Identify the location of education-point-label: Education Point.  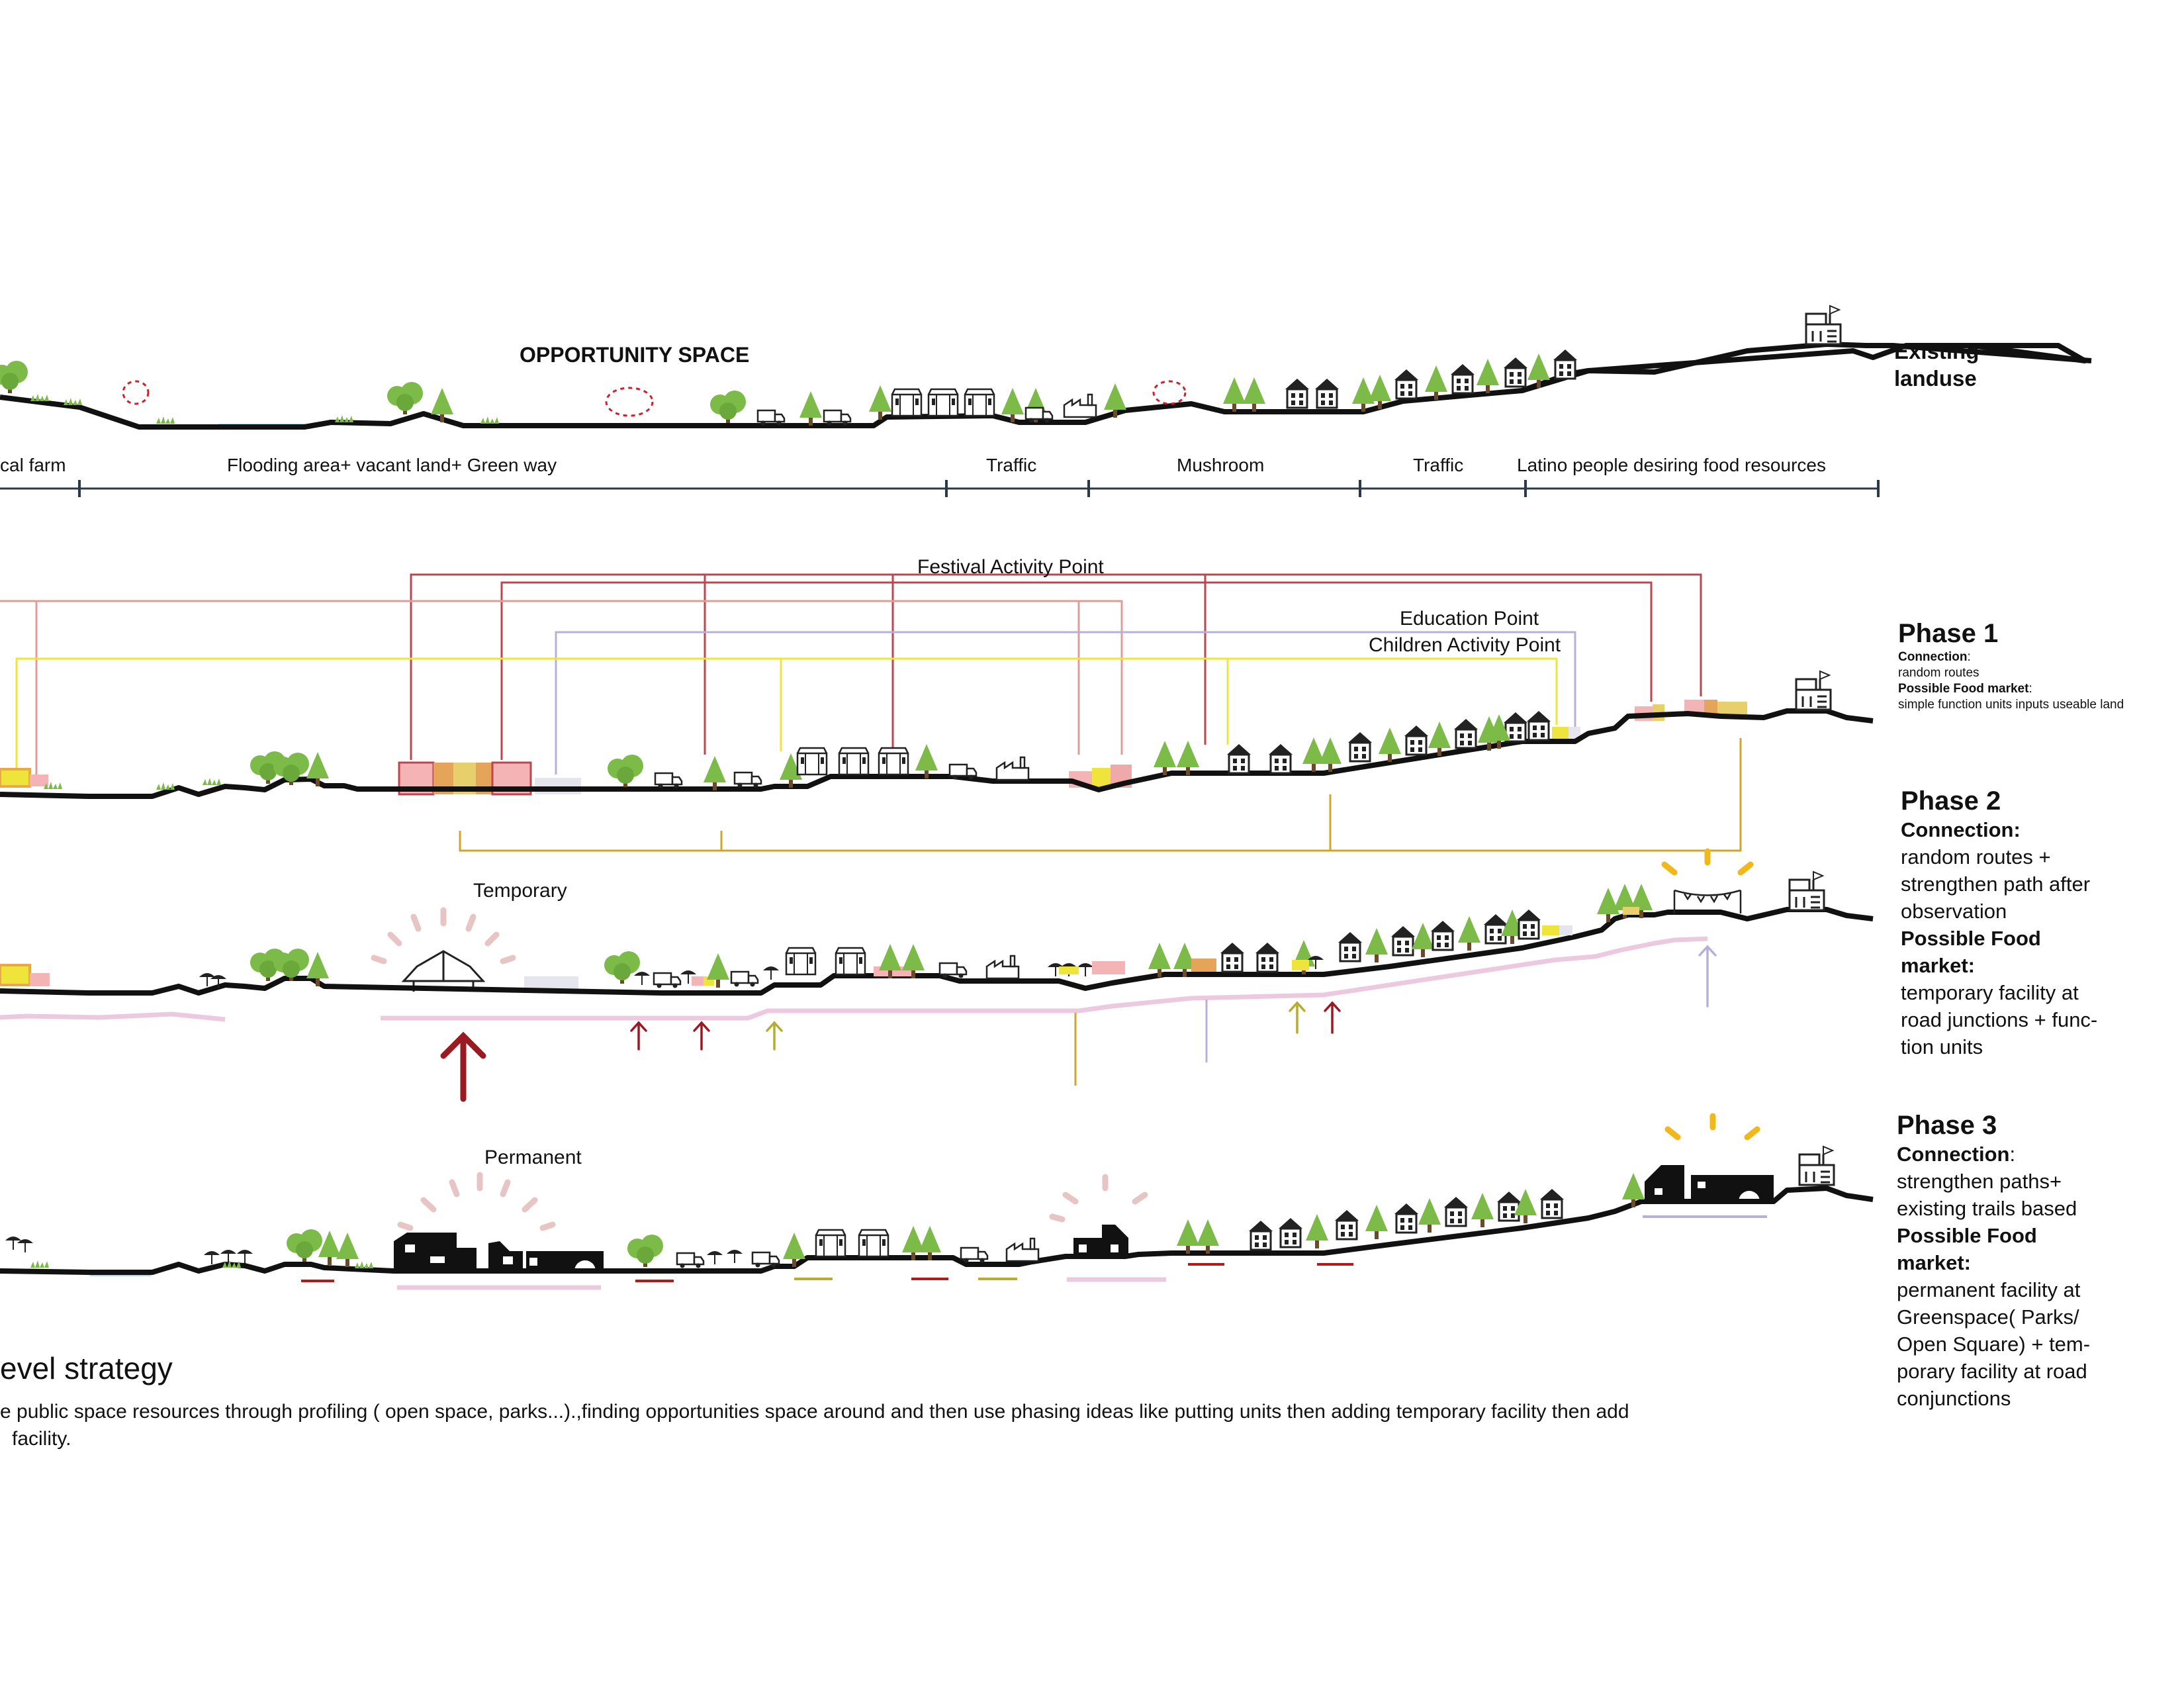
(1470, 619).